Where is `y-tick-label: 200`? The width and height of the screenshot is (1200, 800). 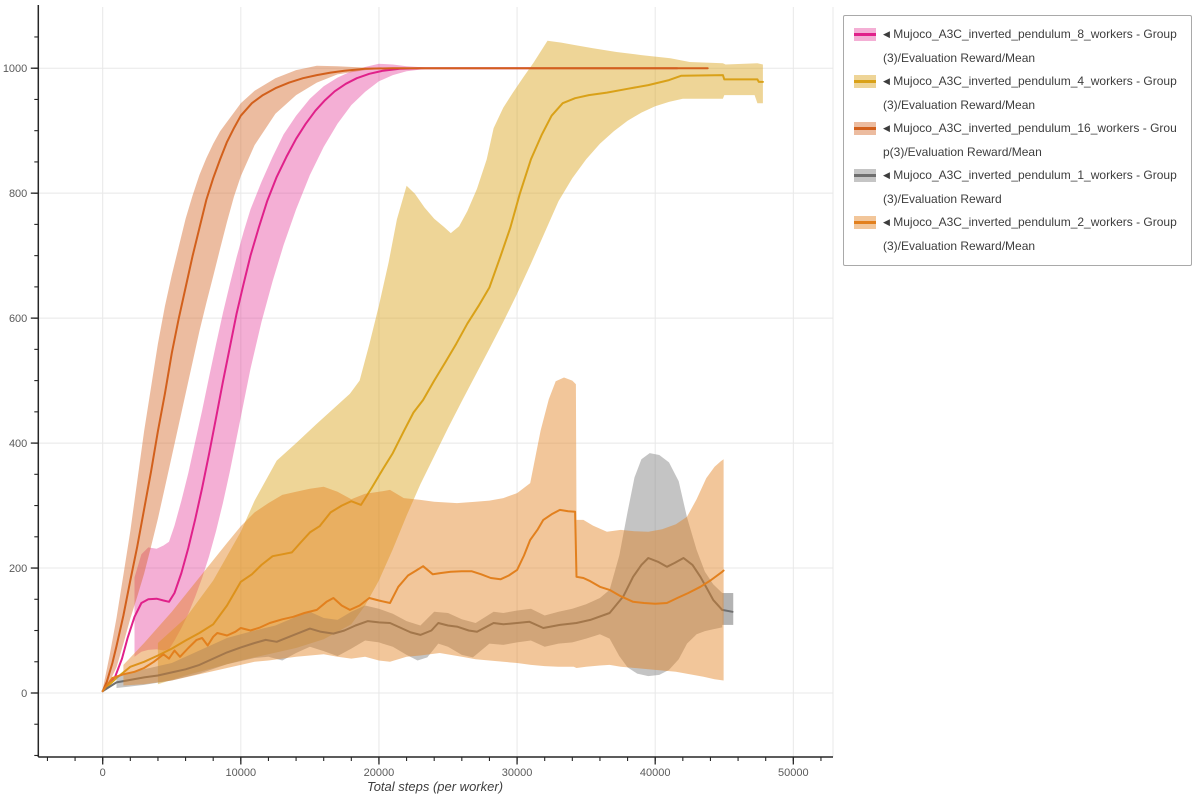 y-tick-label: 200 is located at coordinates (18, 569).